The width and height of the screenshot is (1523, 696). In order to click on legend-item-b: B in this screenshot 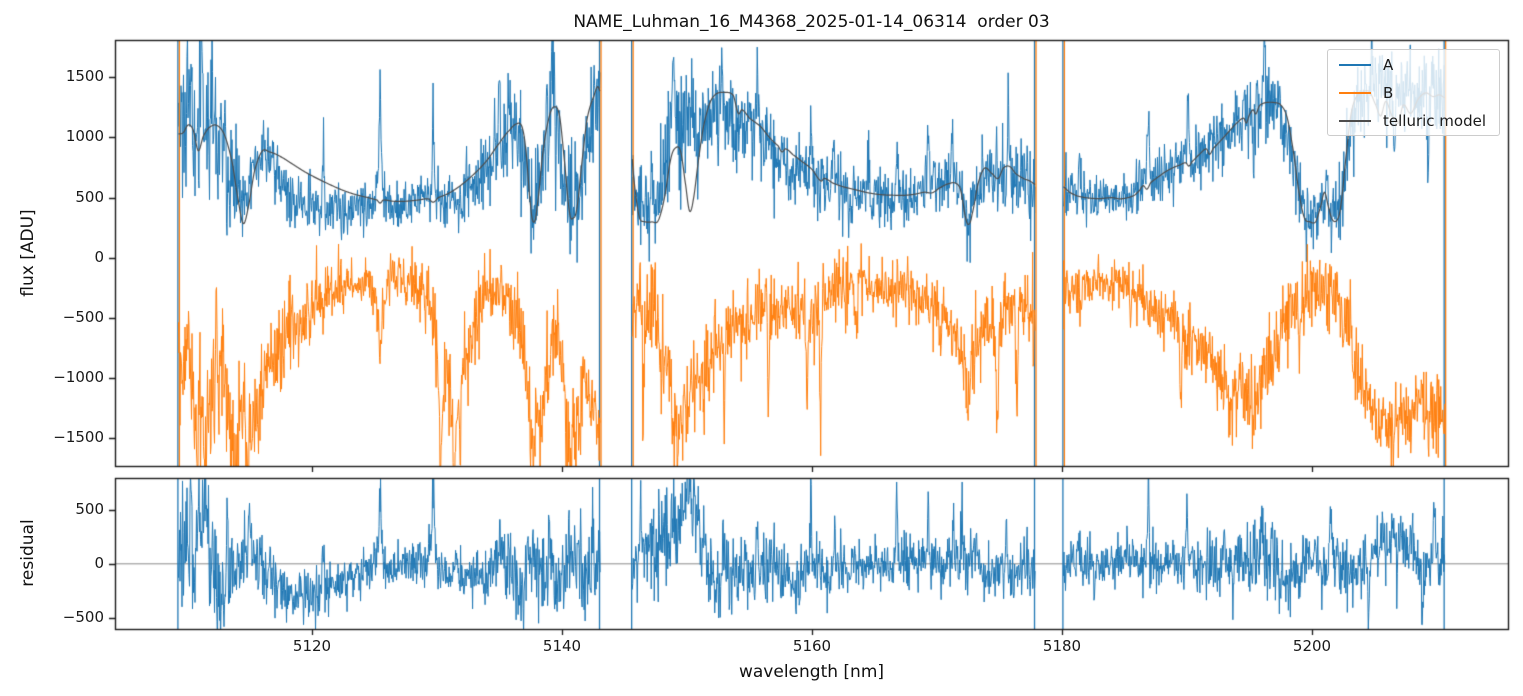, I will do `click(1413, 93)`.